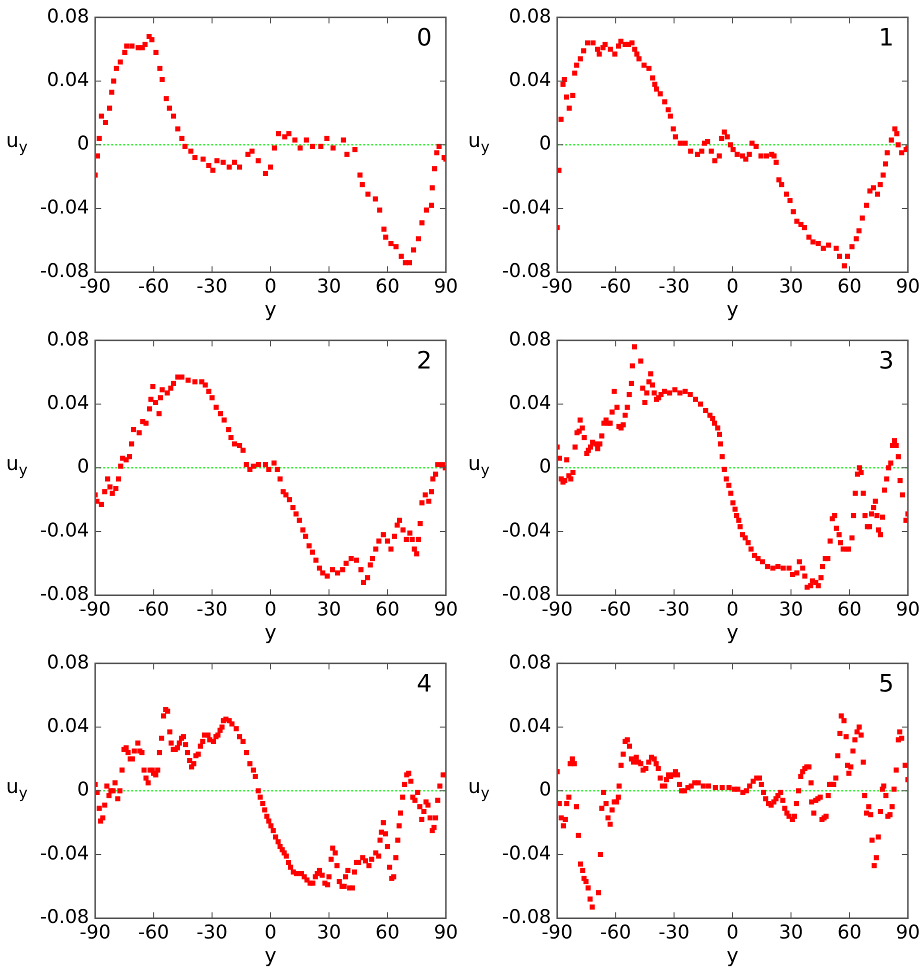 The image size is (924, 968). I want to click on chart-title: 2, so click(424, 360).